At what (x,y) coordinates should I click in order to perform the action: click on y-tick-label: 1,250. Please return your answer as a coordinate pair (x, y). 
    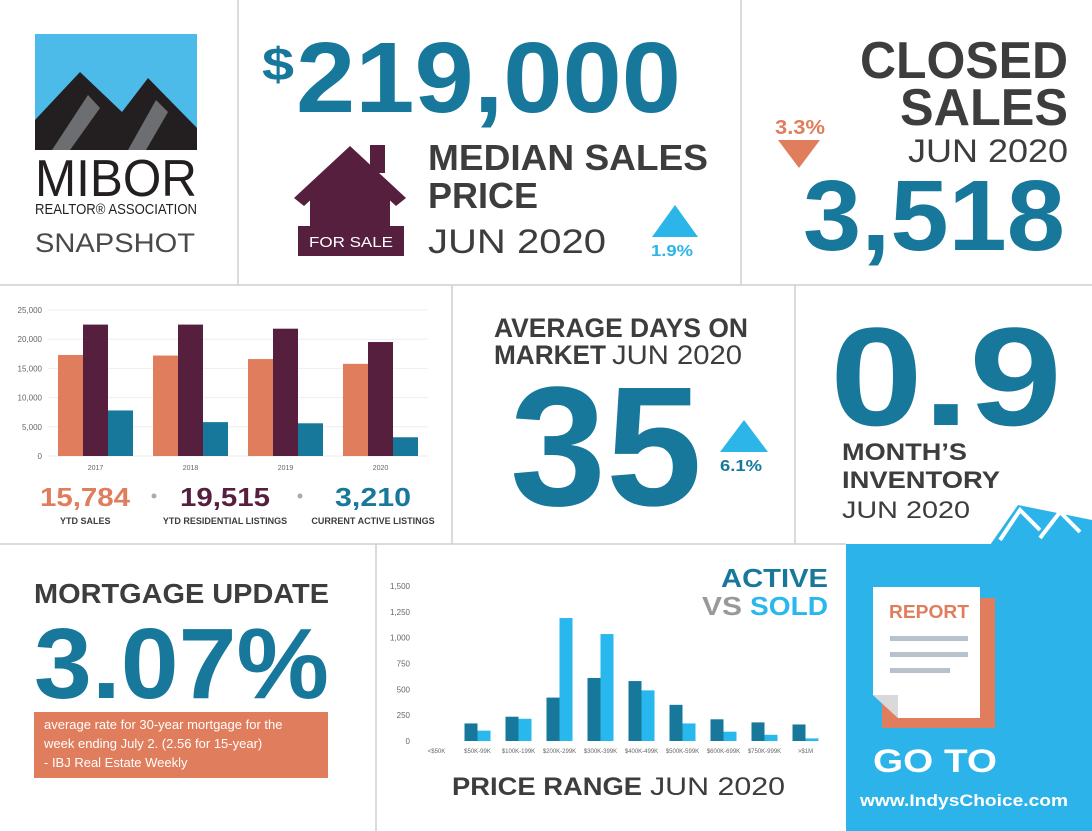
    Looking at the image, I should click on (400, 612).